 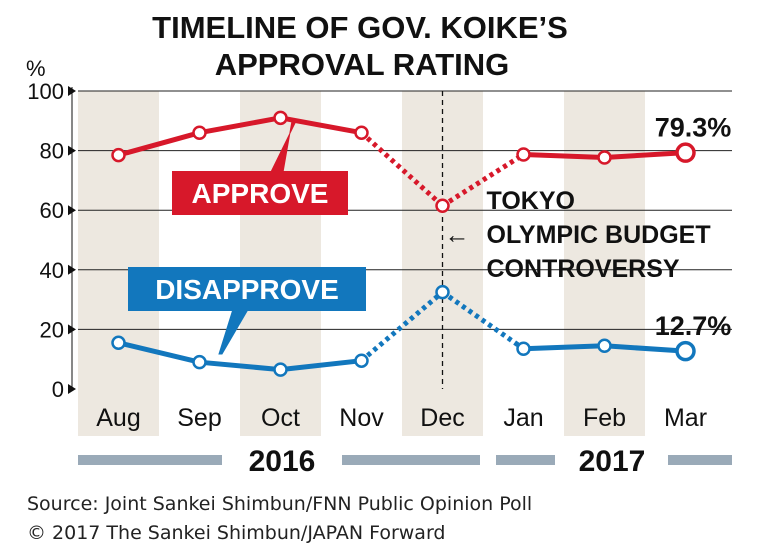 I want to click on disapprove-segment-sep-oct, so click(x=240, y=366).